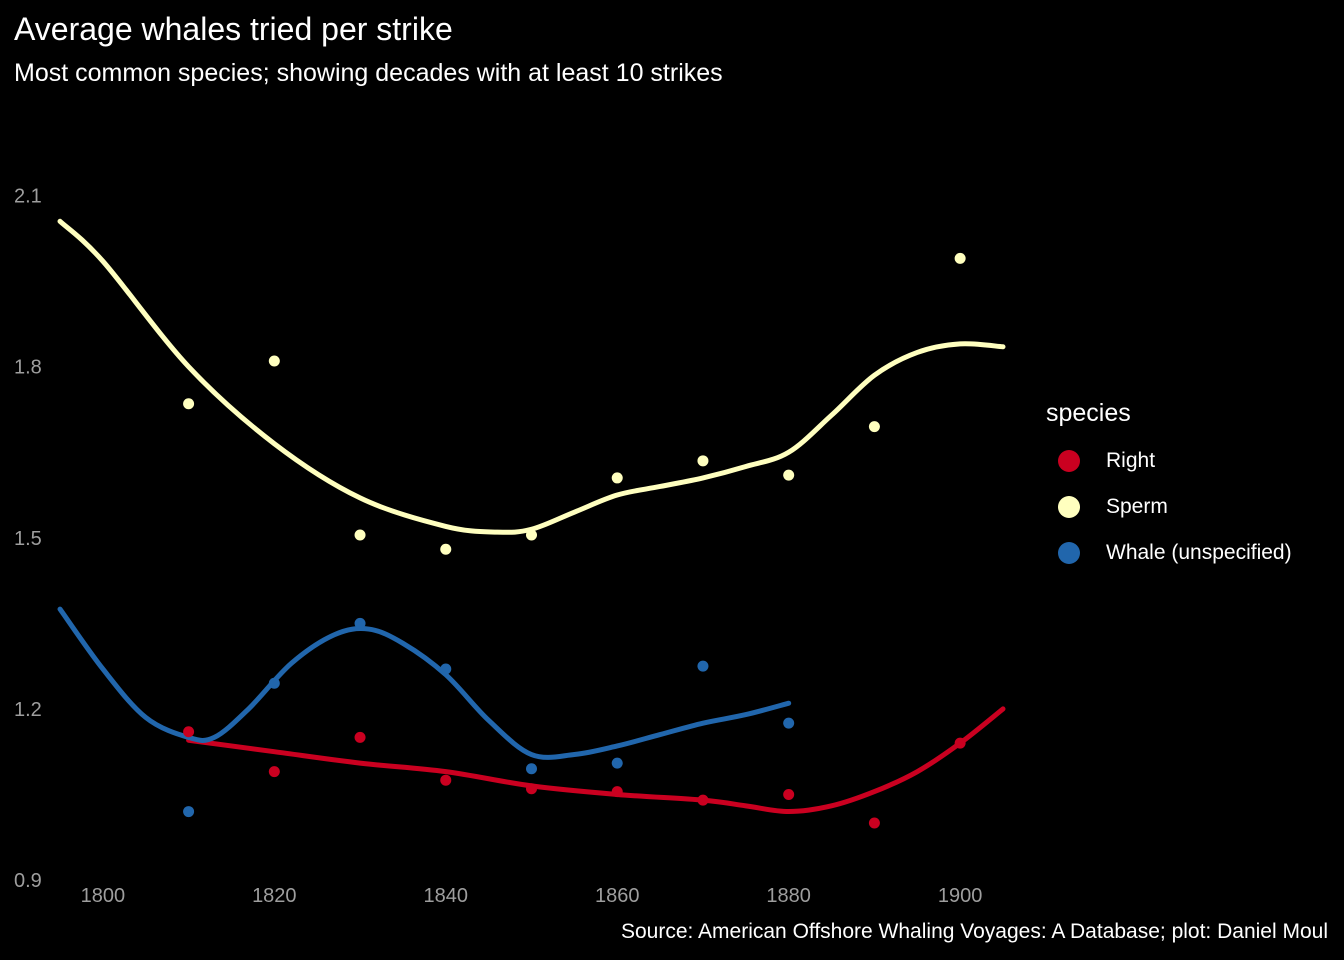  I want to click on legend-key-whale-unspecified, so click(1069, 553).